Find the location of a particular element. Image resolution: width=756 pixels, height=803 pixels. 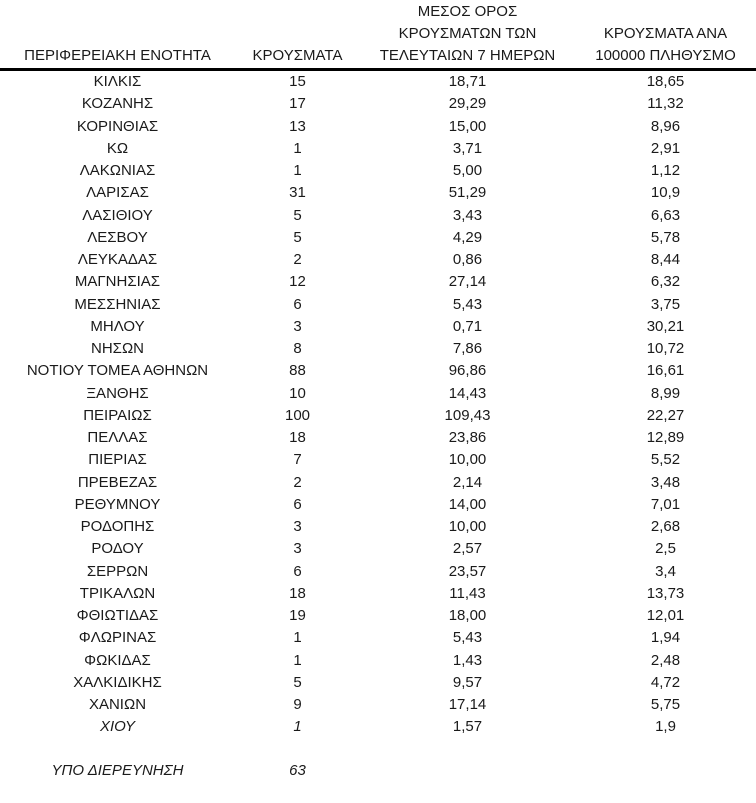

region-cell: ΦΘΙΩΤΙΔΑΣ is located at coordinates (117, 615).